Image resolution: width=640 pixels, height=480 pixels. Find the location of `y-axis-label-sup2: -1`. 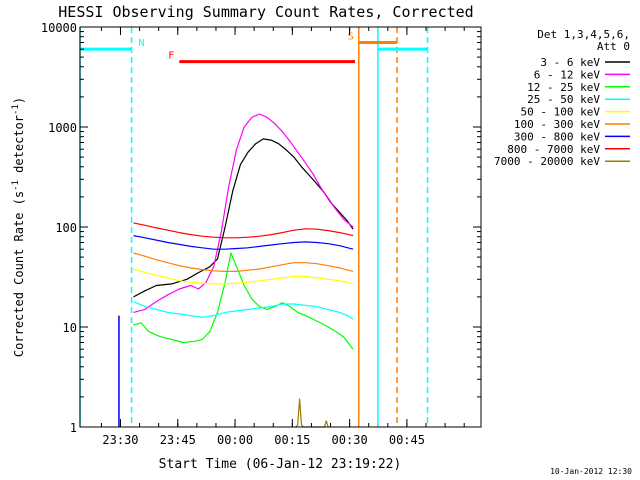

y-axis-label-sup2: -1 is located at coordinates (16, 109).